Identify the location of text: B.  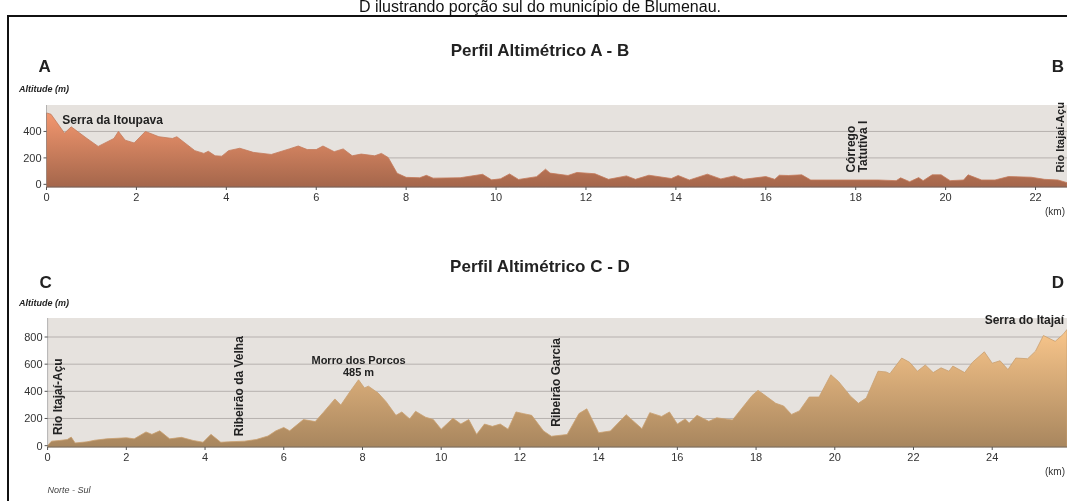
(1057, 66).